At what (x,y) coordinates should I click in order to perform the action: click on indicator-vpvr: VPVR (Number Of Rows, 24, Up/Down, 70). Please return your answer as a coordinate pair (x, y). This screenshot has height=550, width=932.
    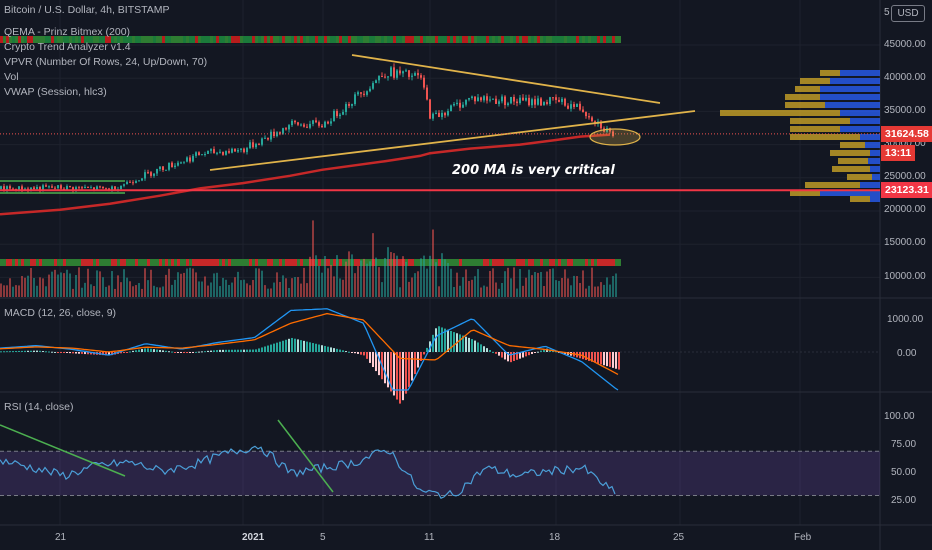
    Looking at the image, I should click on (106, 62).